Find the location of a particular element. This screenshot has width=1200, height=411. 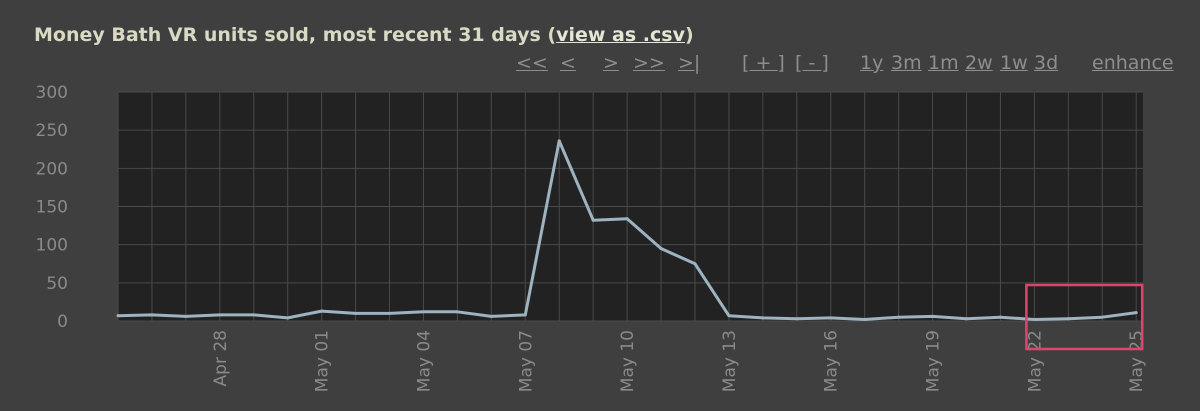

range-1w-button: 1w is located at coordinates (1014, 63).